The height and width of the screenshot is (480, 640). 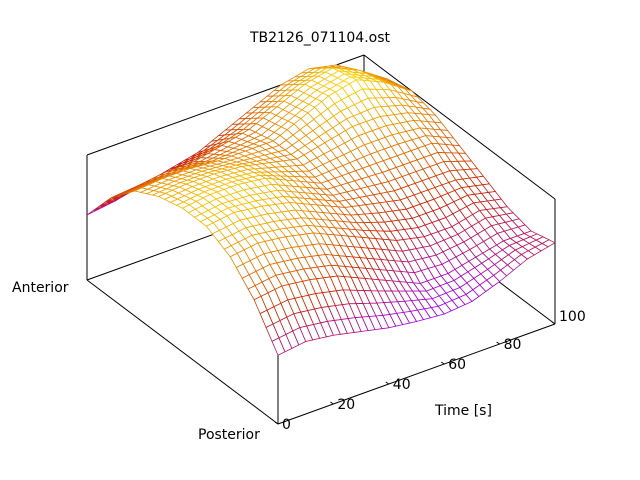 What do you see at coordinates (401, 385) in the screenshot?
I see `x-tick-label: 40` at bounding box center [401, 385].